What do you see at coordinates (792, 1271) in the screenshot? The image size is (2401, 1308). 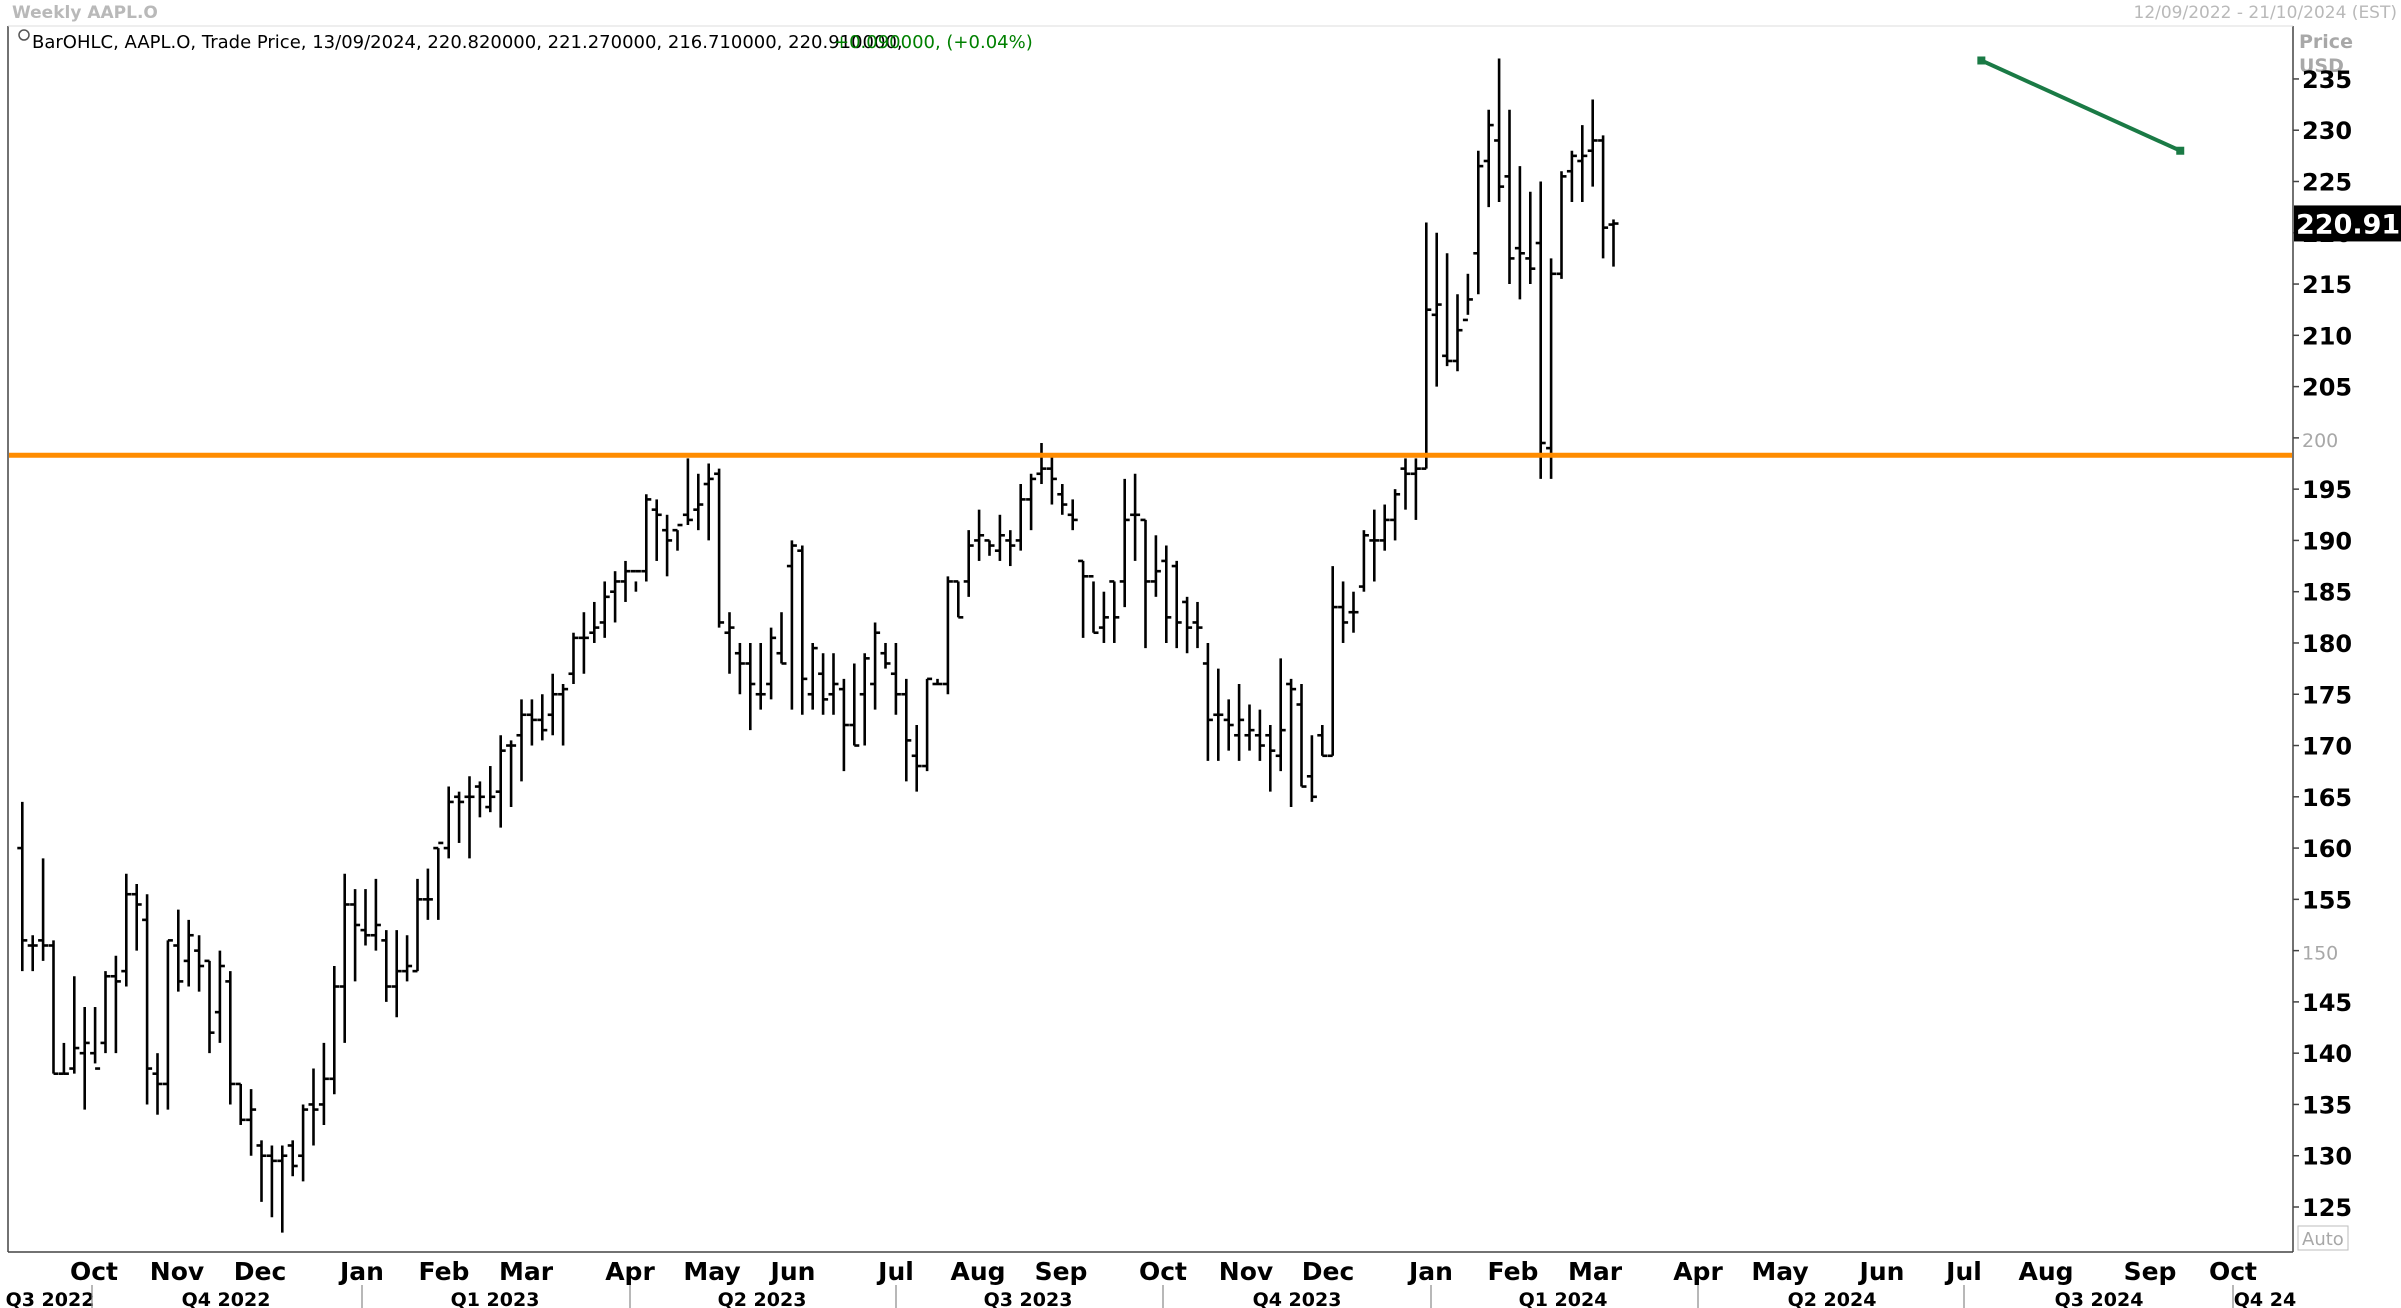 I see `x-month-label: Jun` at bounding box center [792, 1271].